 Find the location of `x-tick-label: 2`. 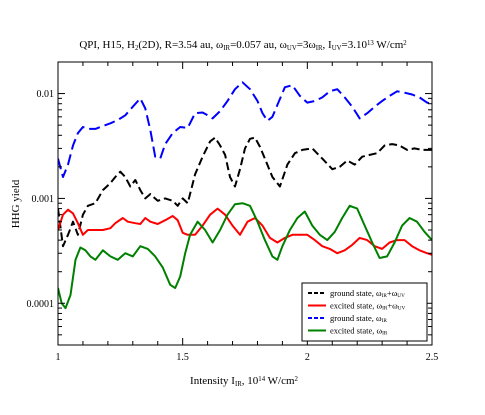

x-tick-label: 2 is located at coordinates (307, 357).